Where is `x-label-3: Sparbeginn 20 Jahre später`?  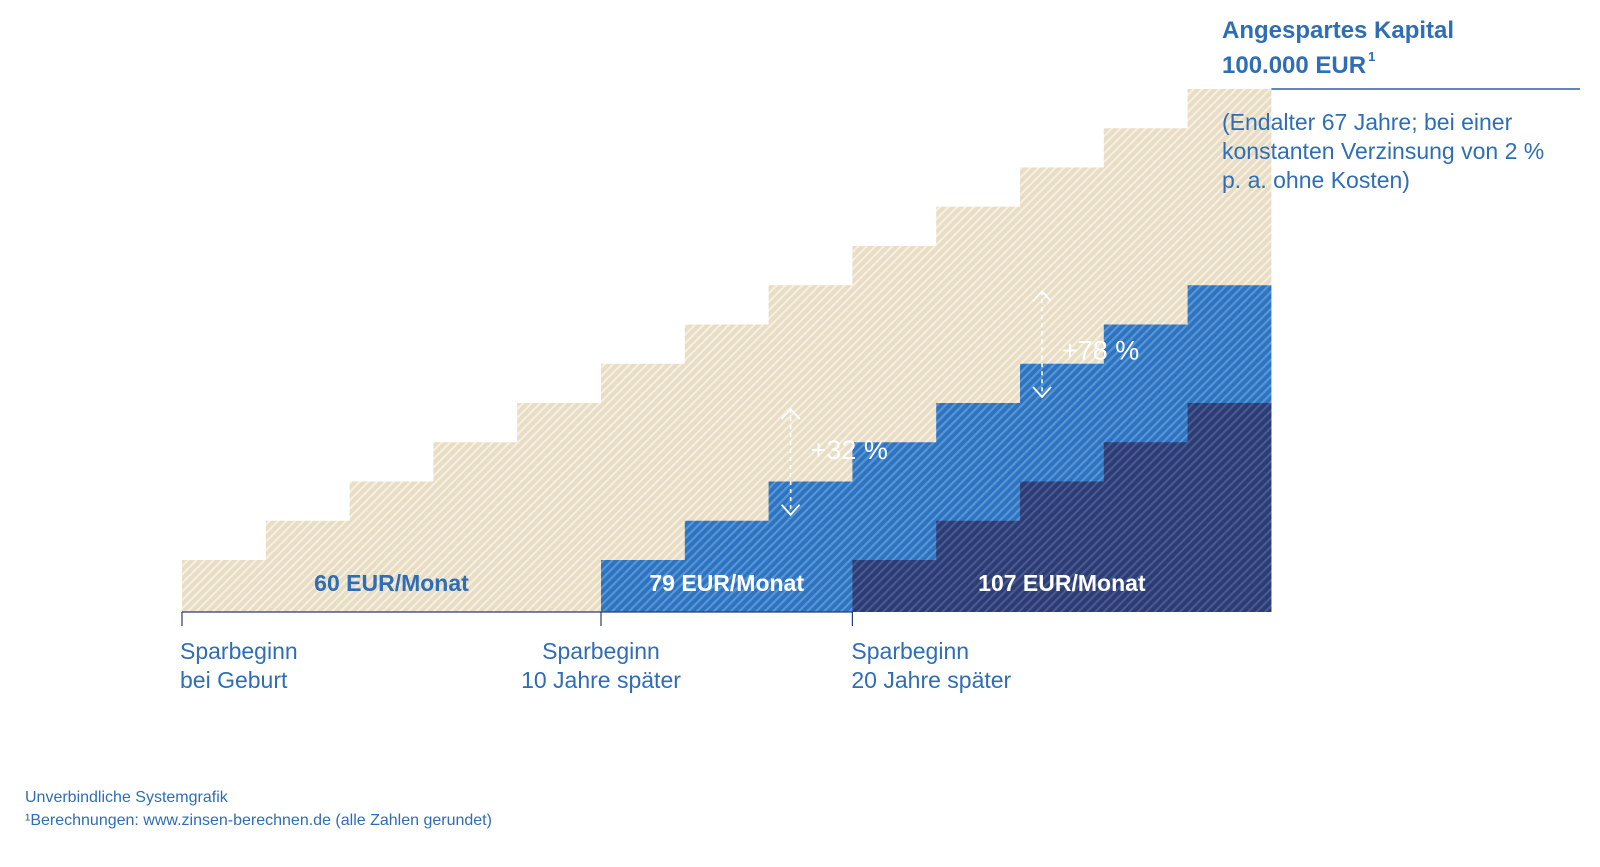
x-label-3: Sparbeginn 20 Jahre später is located at coordinates (931, 665).